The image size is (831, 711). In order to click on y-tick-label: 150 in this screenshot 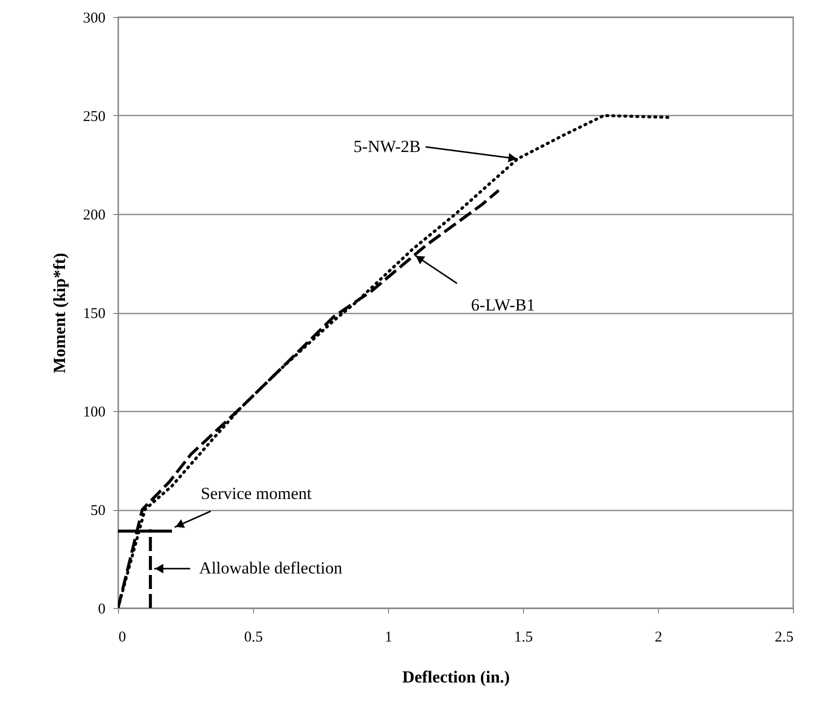, I will do `click(94, 314)`.